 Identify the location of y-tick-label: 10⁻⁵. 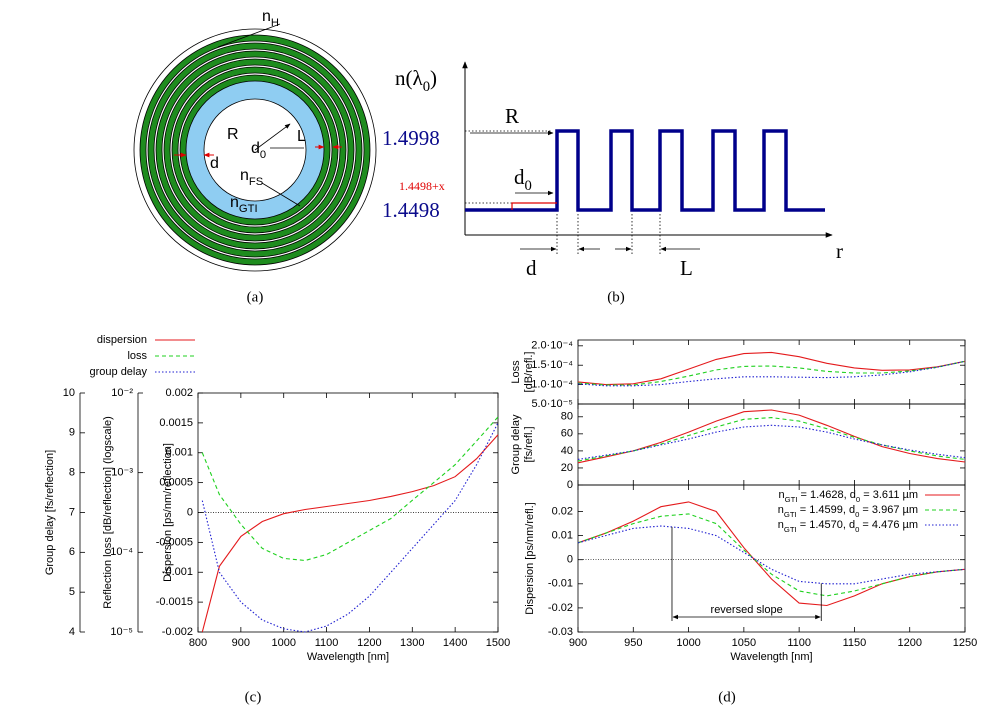
(121, 632).